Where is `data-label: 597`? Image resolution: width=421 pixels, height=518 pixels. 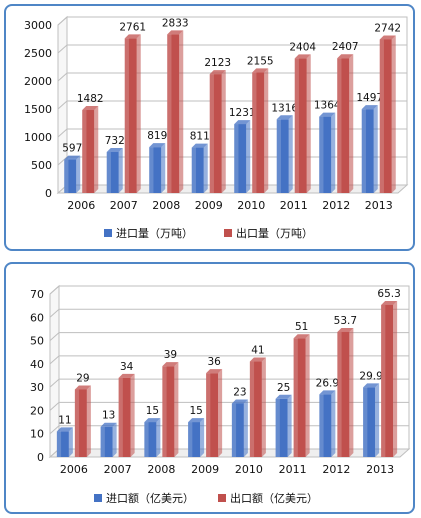
data-label: 597 is located at coordinates (72, 149).